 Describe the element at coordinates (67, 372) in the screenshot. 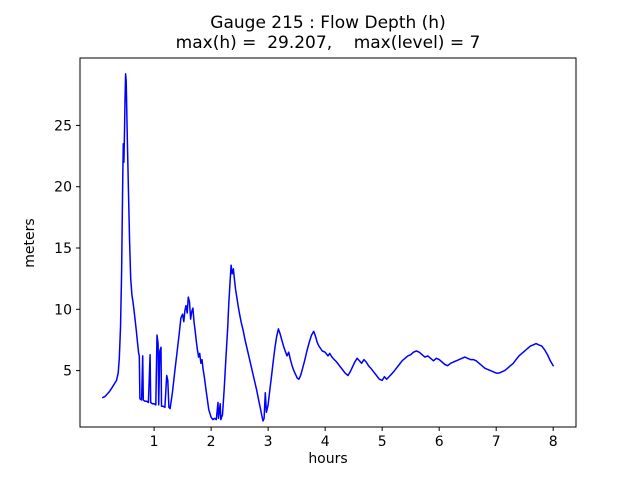

I see `y-tick-label: 5` at that location.